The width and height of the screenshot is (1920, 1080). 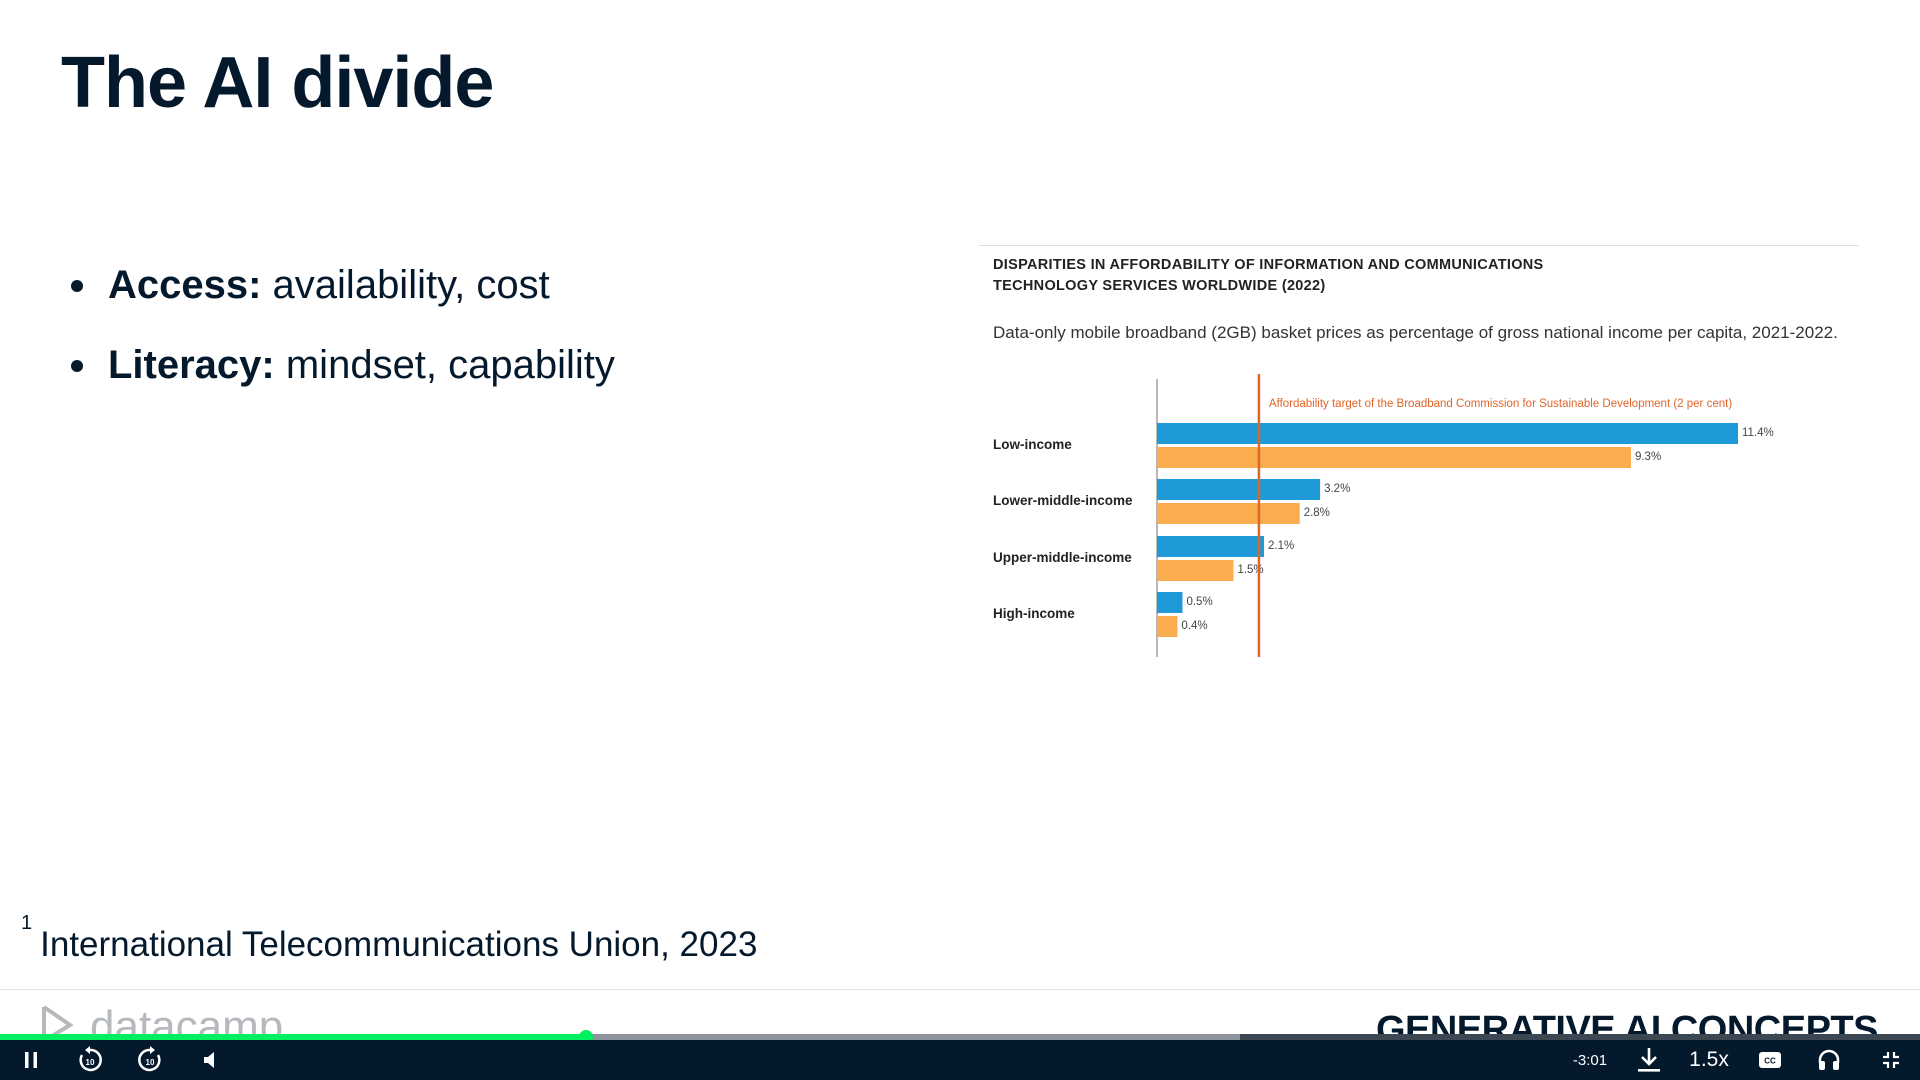 What do you see at coordinates (1281, 546) in the screenshot?
I see `bar-value-label: 2.1%` at bounding box center [1281, 546].